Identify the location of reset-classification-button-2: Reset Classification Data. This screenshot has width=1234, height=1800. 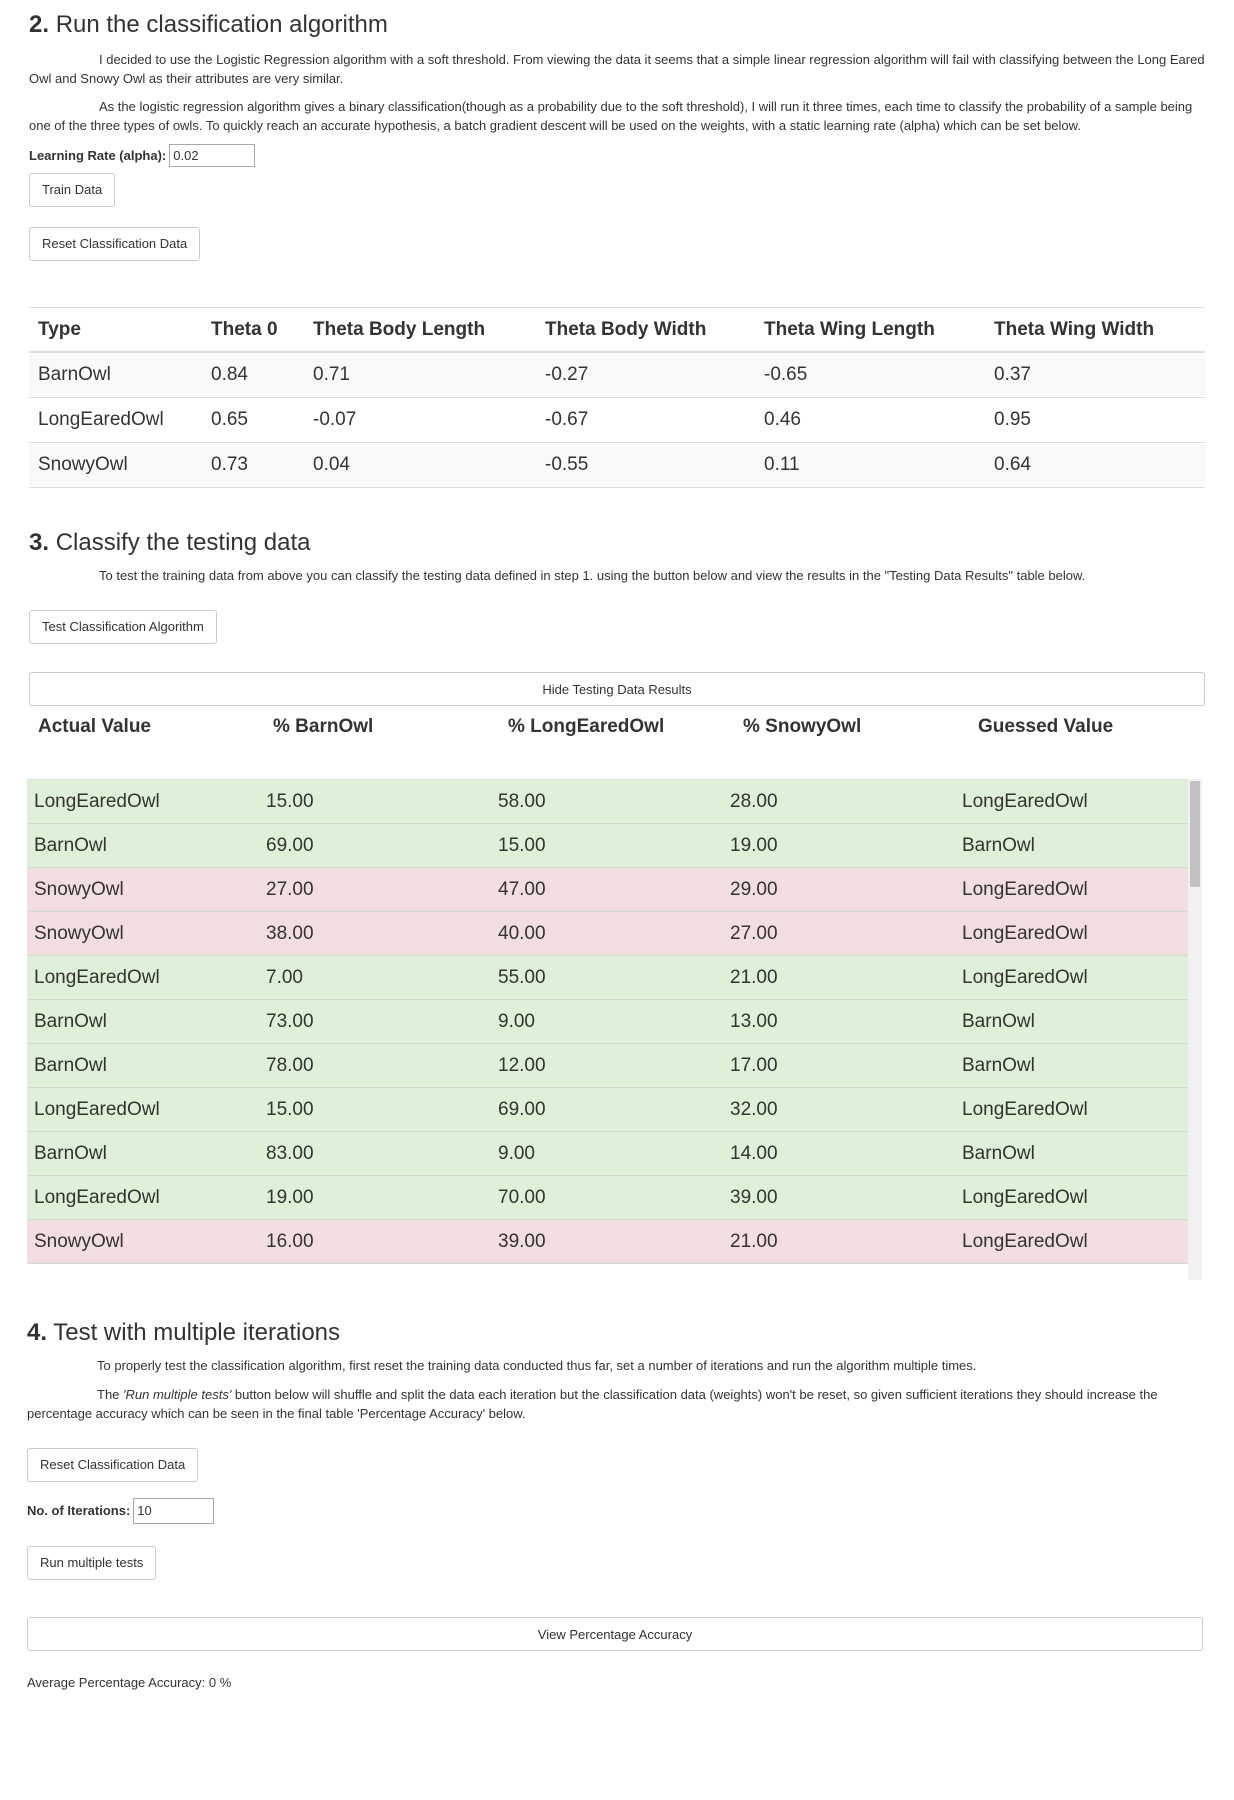
(113, 1465).